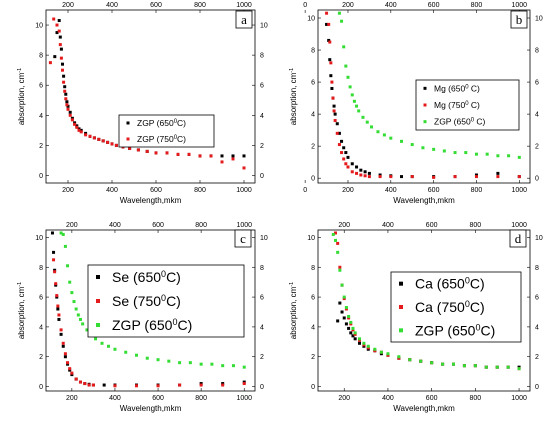  I want to click on plot-frame, so click(150, 310).